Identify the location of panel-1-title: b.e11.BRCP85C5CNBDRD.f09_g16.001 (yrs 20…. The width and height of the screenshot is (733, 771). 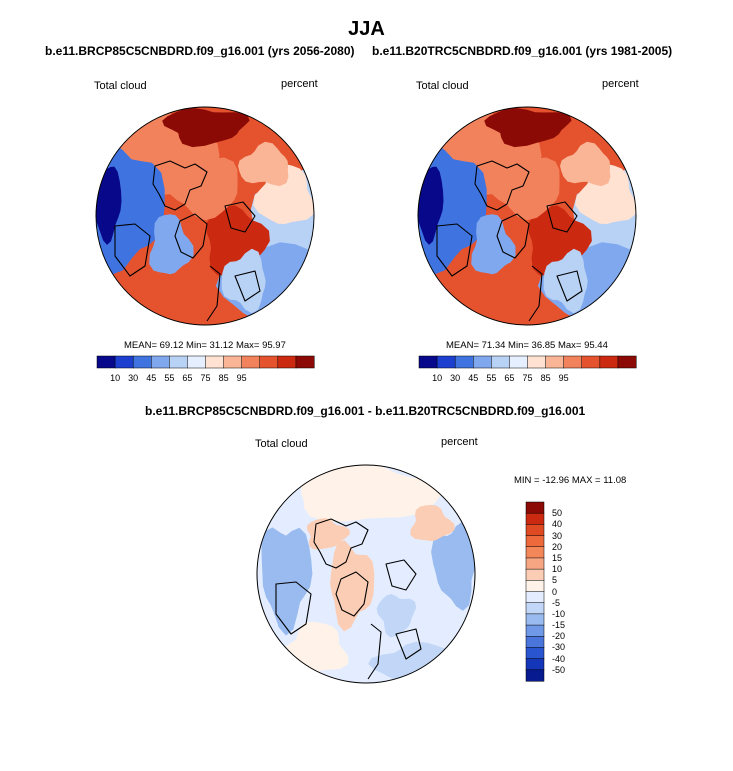
(200, 51).